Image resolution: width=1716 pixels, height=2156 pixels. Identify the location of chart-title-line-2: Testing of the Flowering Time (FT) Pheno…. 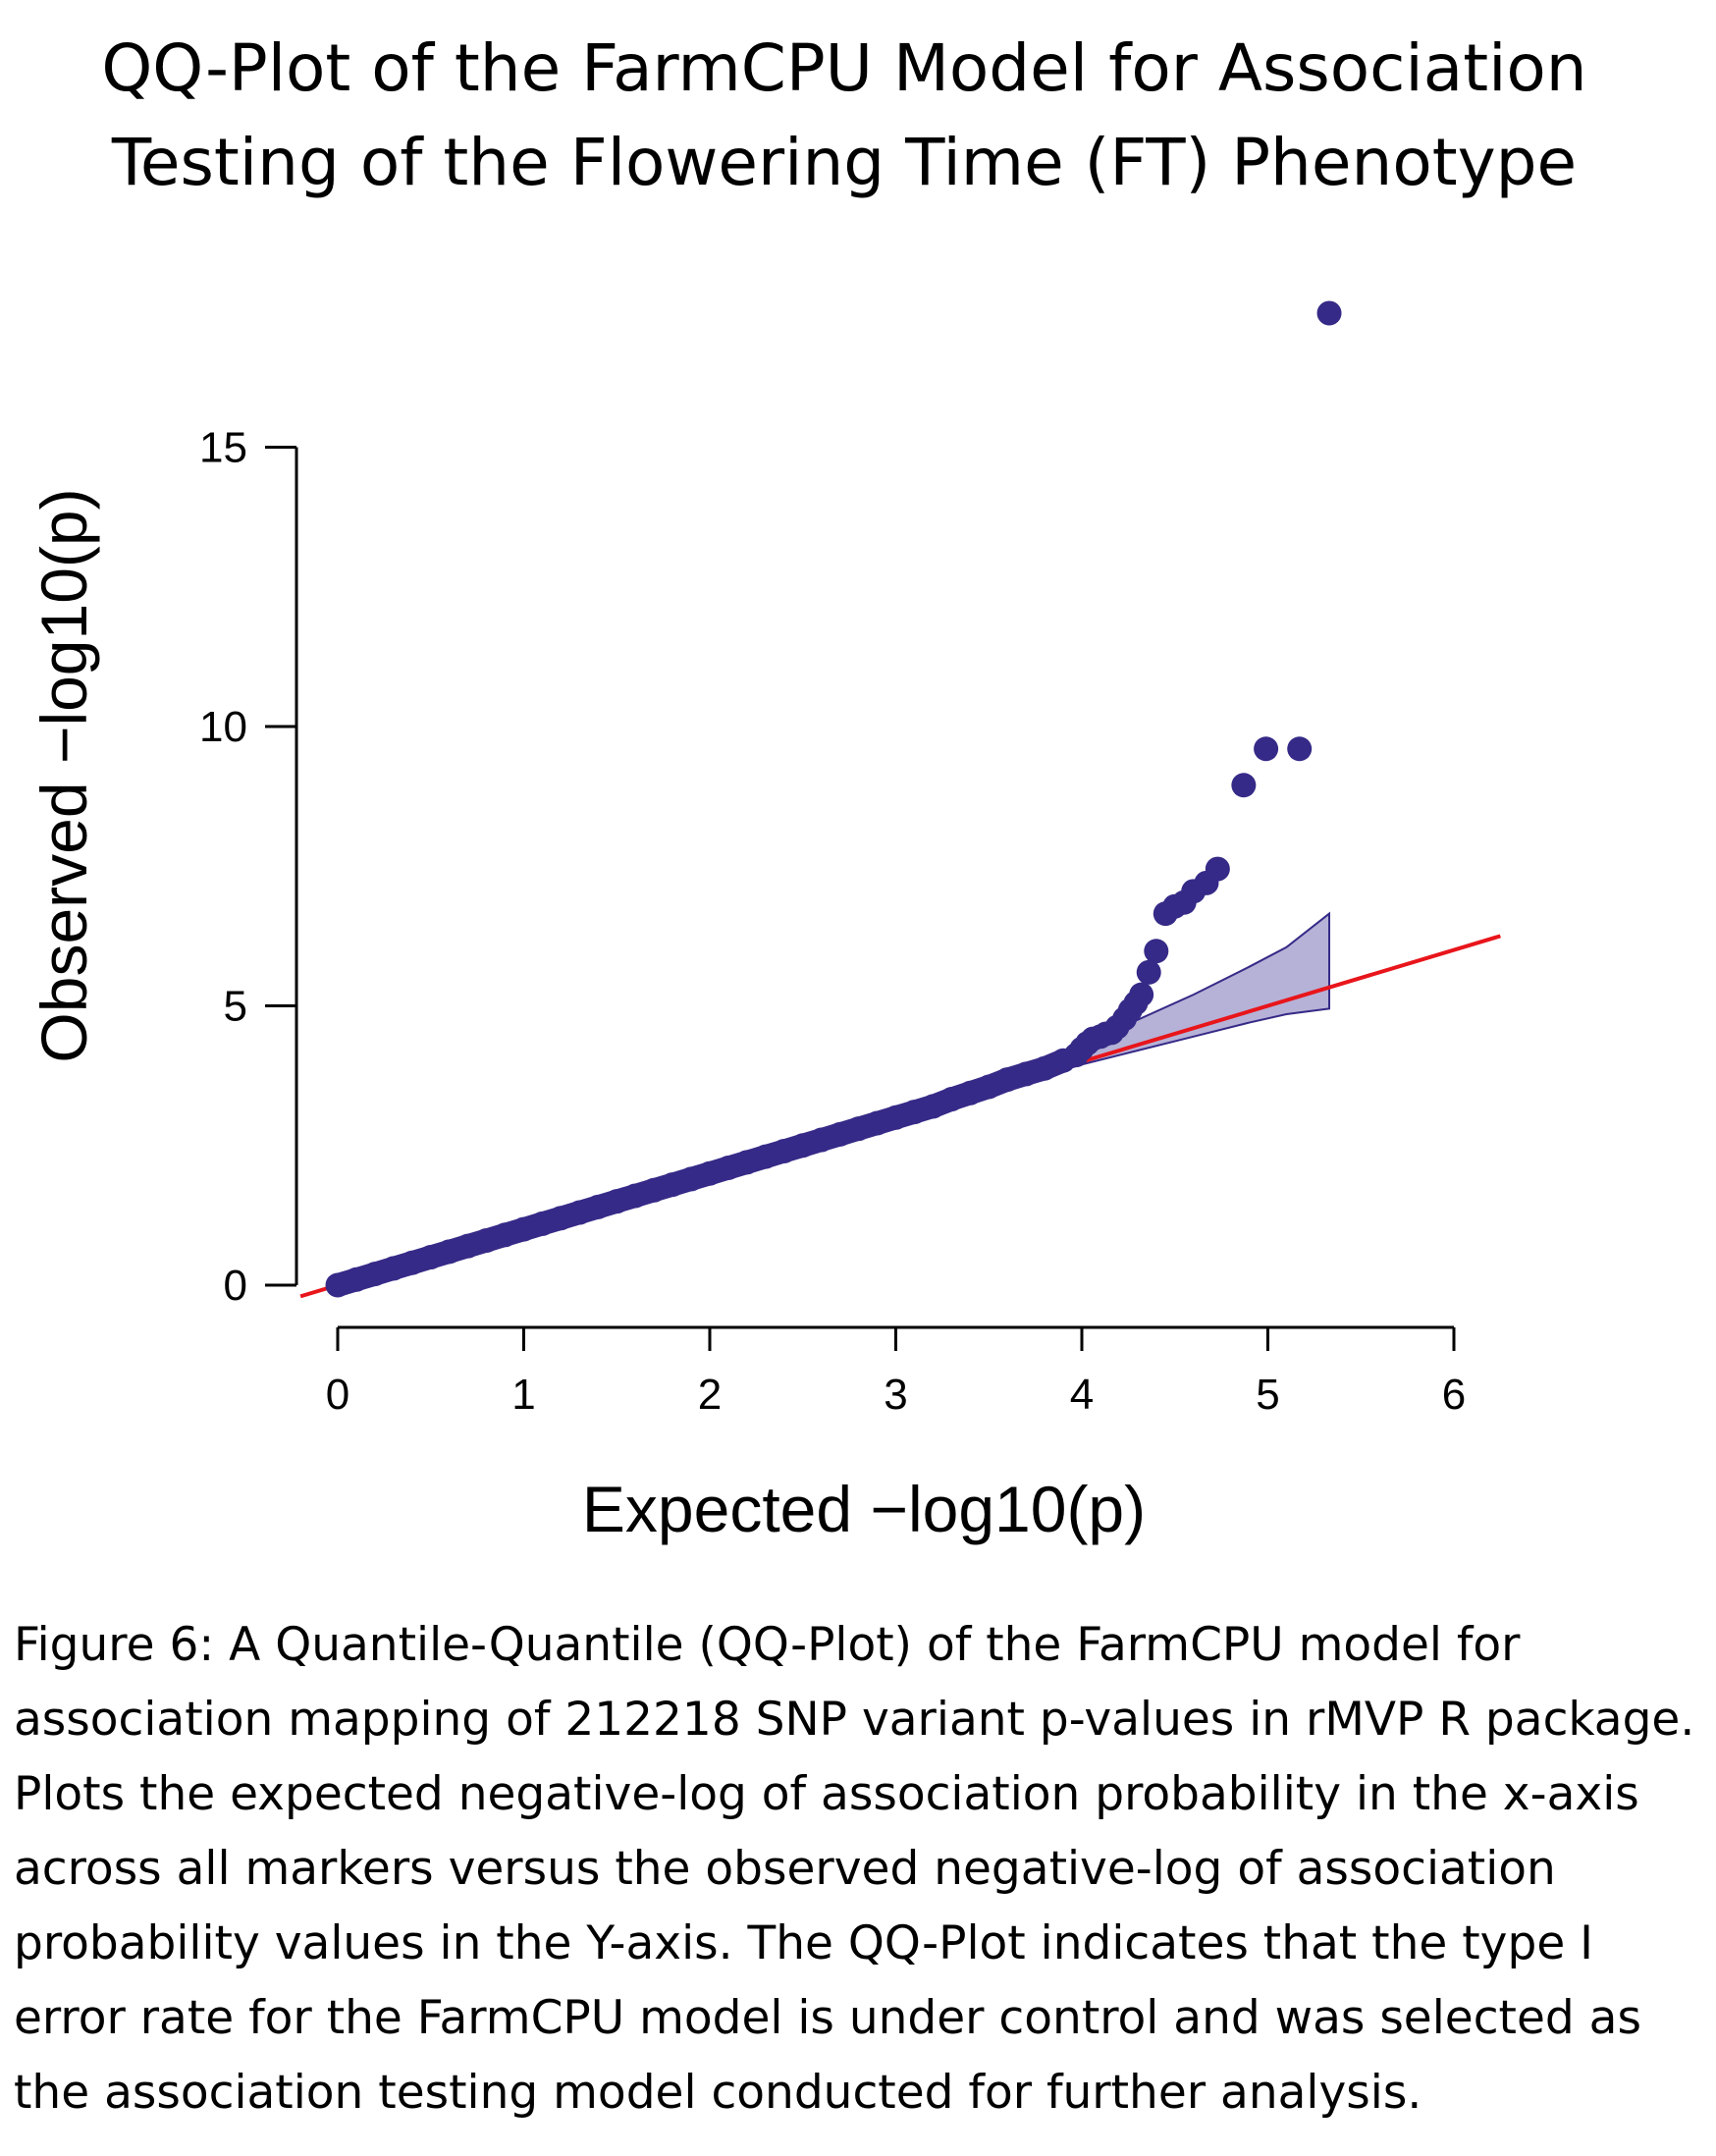
(844, 163).